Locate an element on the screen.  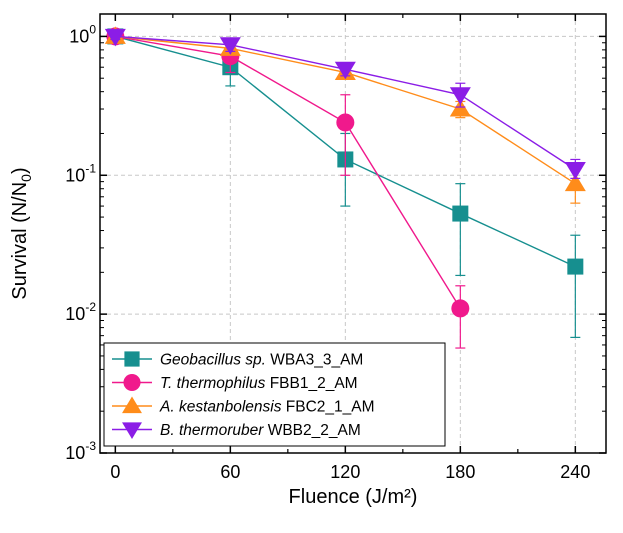
x-tick-label: 60 is located at coordinates (230, 472).